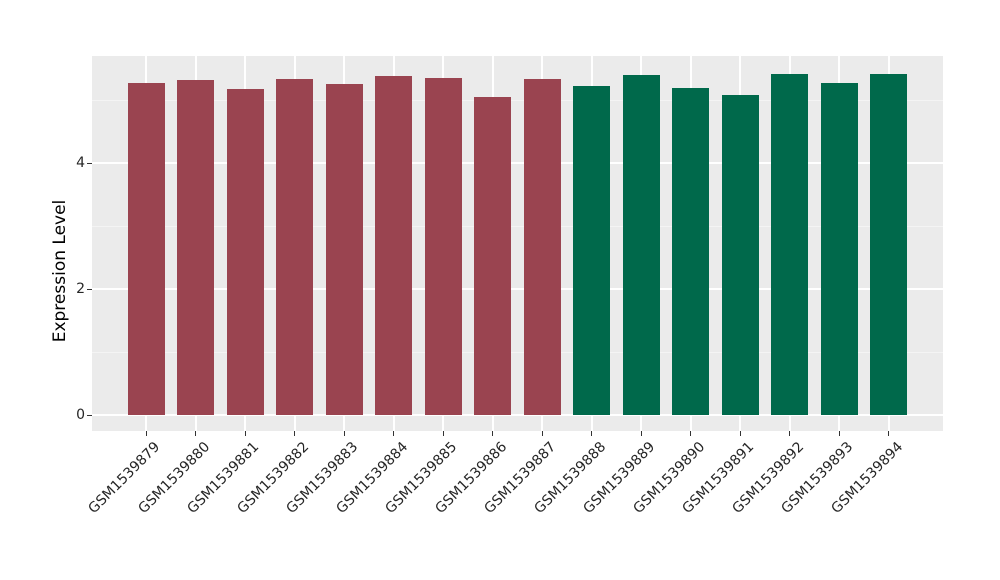 The image size is (1000, 580). What do you see at coordinates (740, 254) in the screenshot?
I see `bar-gsm1539891` at bounding box center [740, 254].